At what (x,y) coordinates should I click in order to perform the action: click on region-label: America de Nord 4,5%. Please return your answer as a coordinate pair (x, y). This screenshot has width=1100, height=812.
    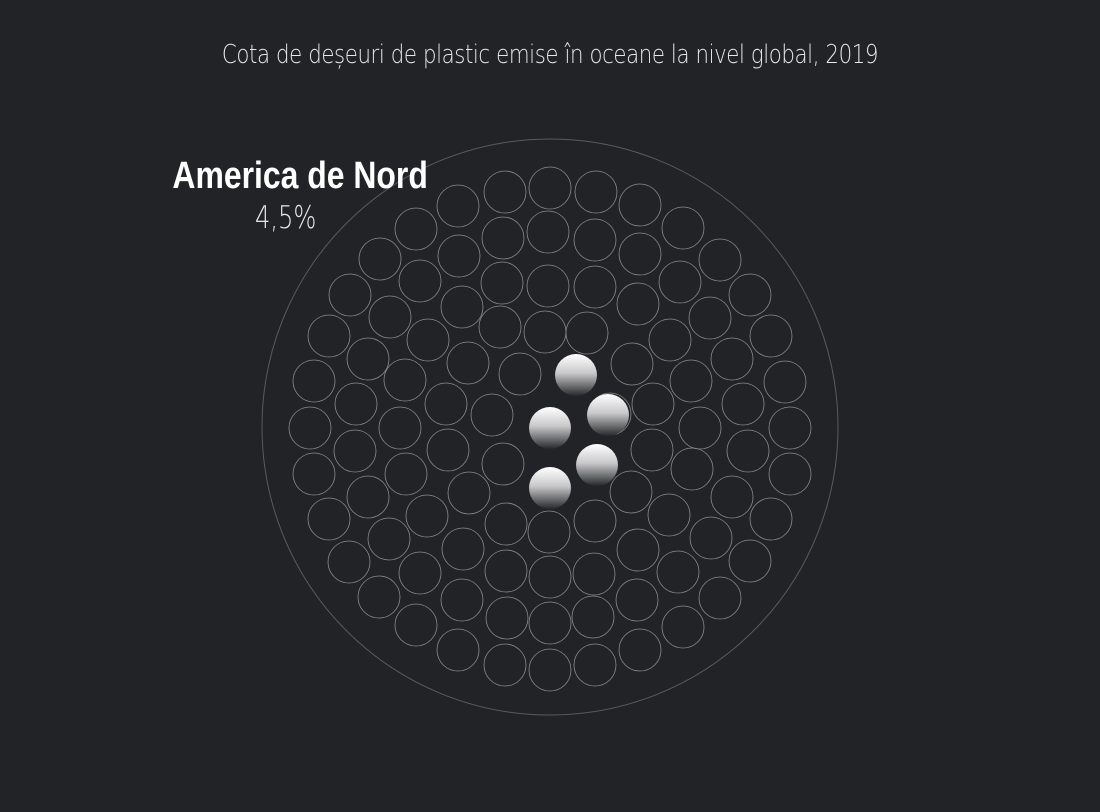
    Looking at the image, I should click on (290, 195).